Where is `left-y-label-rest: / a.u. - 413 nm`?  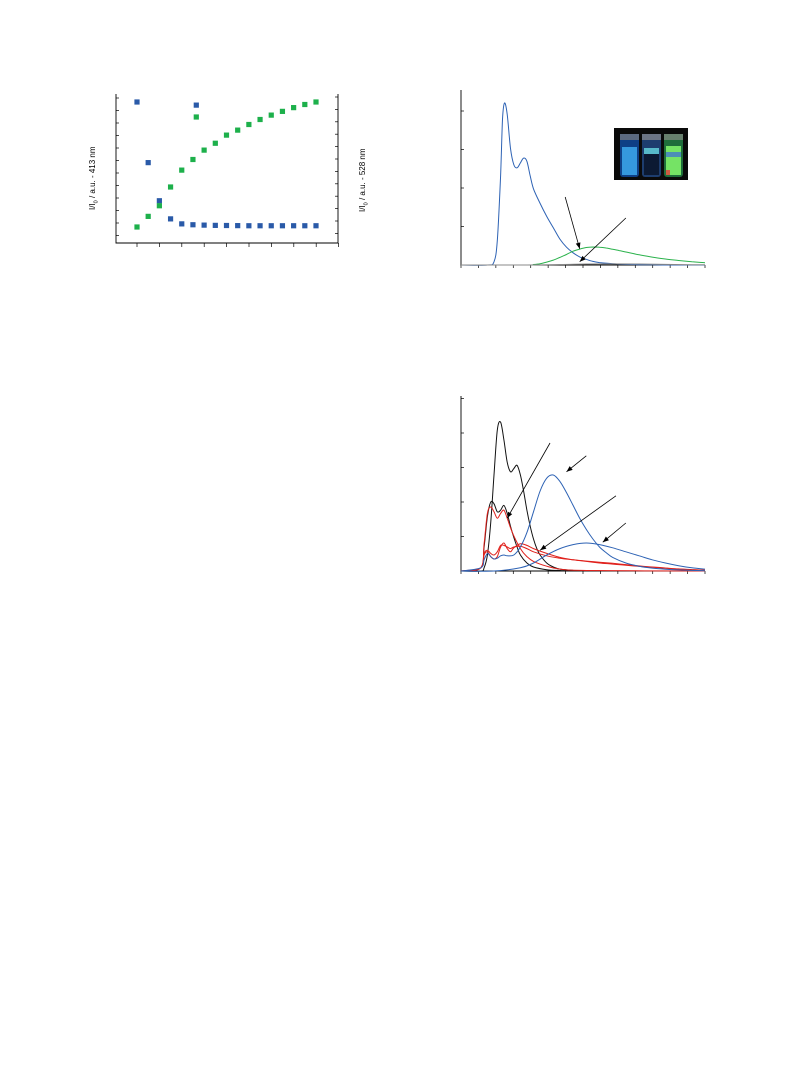
left-y-label-rest: / a.u. - 413 nm is located at coordinates (92, 173).